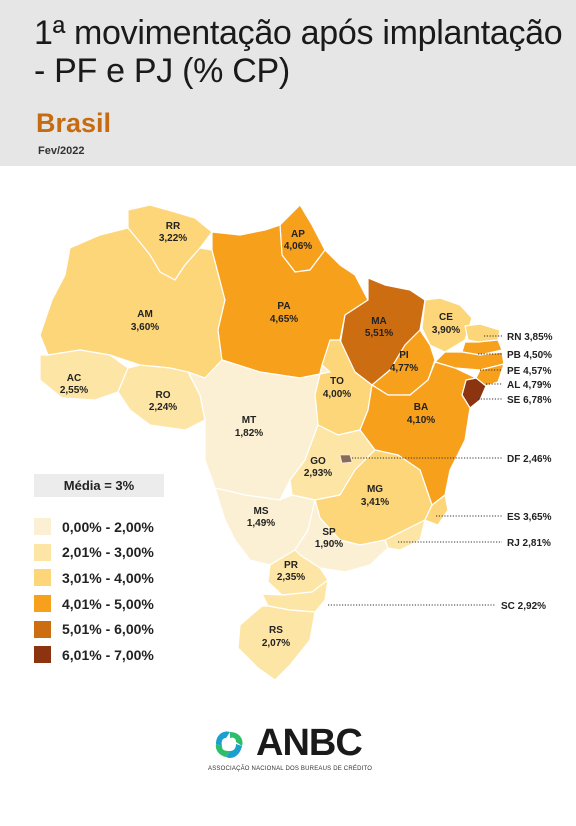 The image size is (576, 826). What do you see at coordinates (482, 333) in the screenshot?
I see `state-rn` at bounding box center [482, 333].